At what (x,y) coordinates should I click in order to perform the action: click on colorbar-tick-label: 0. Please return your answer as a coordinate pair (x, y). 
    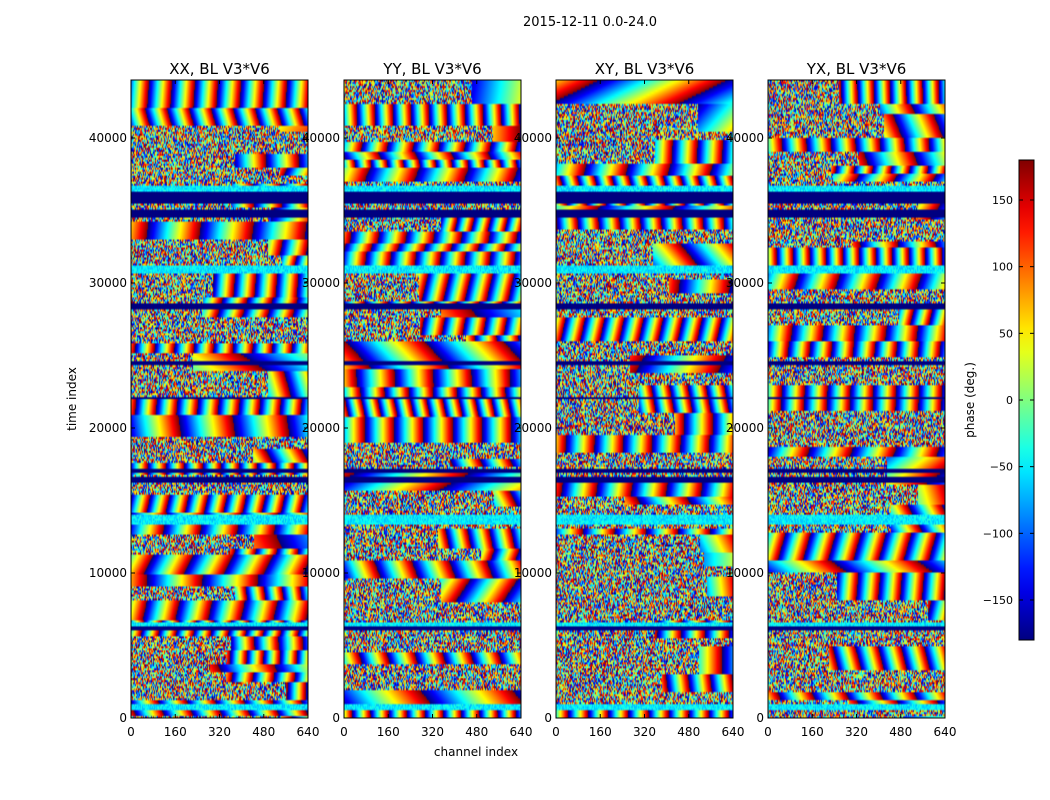
    Looking at the image, I should click on (1009, 400).